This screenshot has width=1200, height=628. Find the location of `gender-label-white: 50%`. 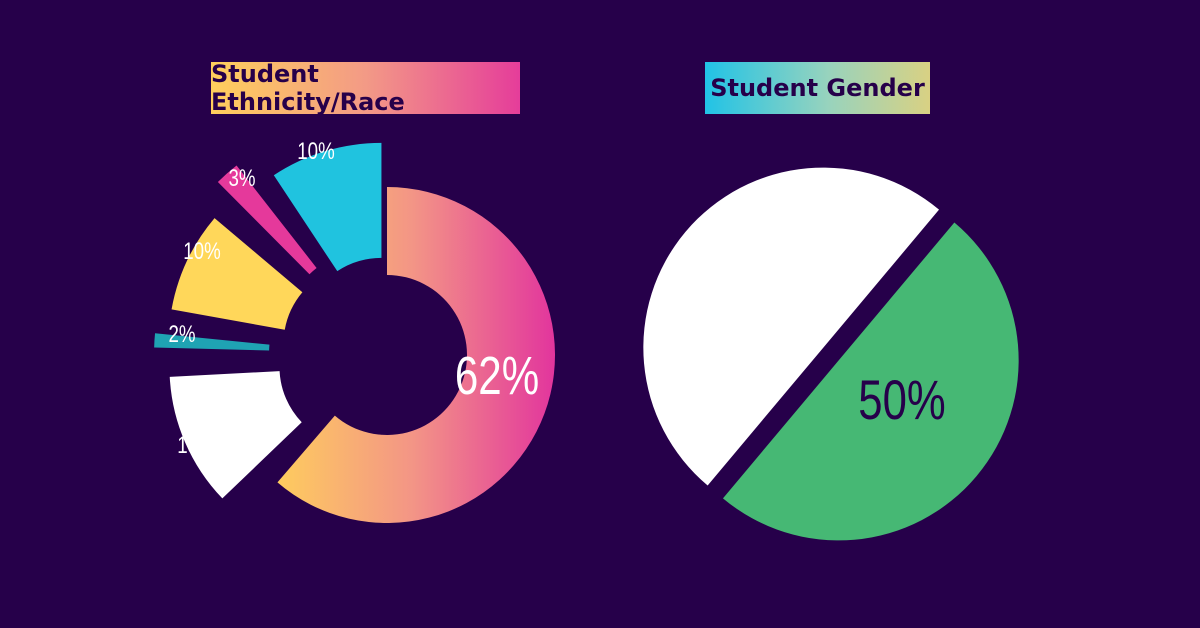

gender-label-white: 50% is located at coordinates (901, 400).